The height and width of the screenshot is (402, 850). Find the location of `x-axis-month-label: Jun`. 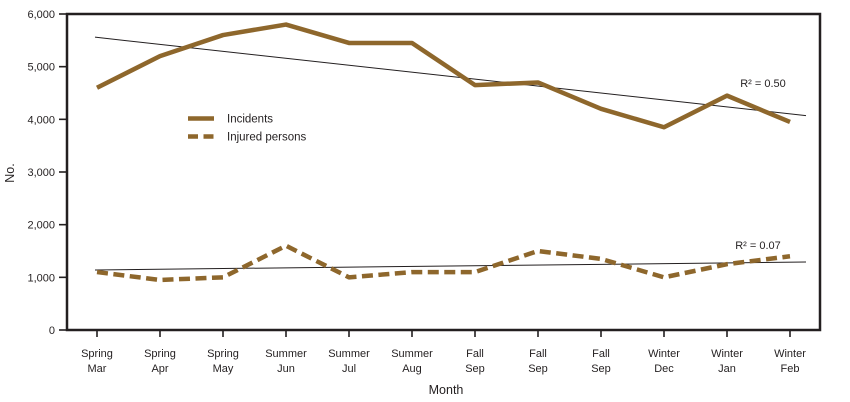

x-axis-month-label: Jun is located at coordinates (286, 369).